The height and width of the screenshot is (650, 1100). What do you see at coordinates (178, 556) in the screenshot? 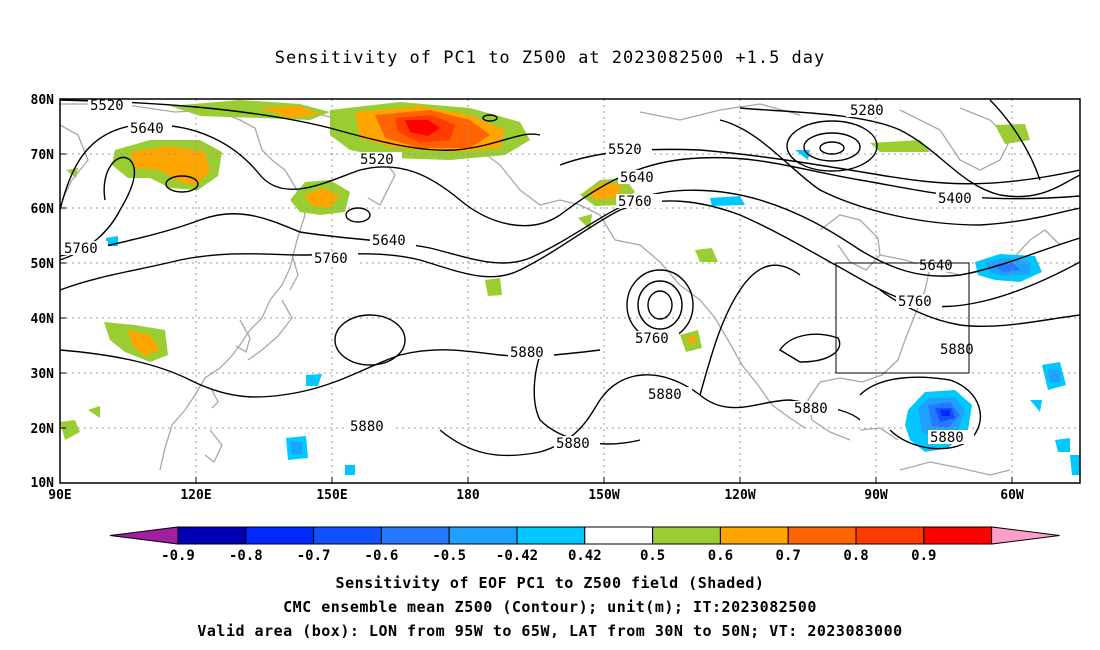
I see `colorbar-tick-label: -0.9` at bounding box center [178, 556].